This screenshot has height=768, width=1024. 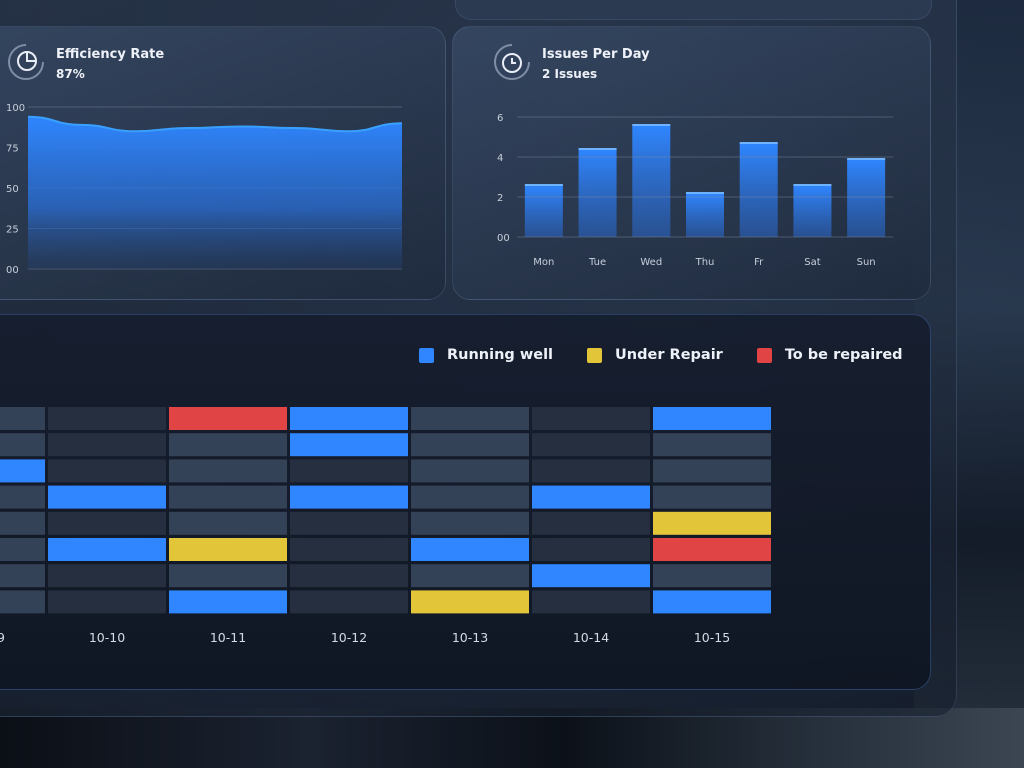 What do you see at coordinates (2, 637) in the screenshot?
I see `heatmap-column-label: 9` at bounding box center [2, 637].